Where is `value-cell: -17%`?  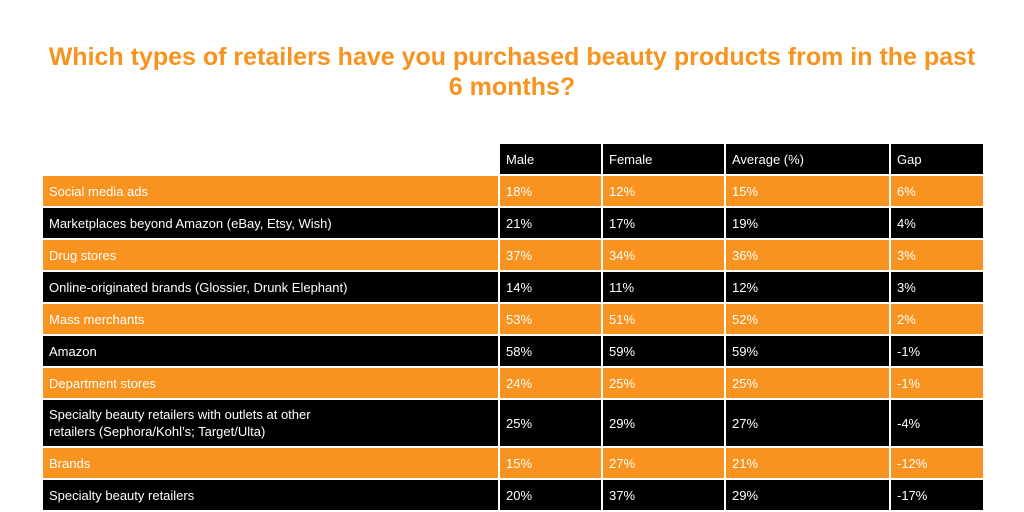
value-cell: -17% is located at coordinates (937, 495).